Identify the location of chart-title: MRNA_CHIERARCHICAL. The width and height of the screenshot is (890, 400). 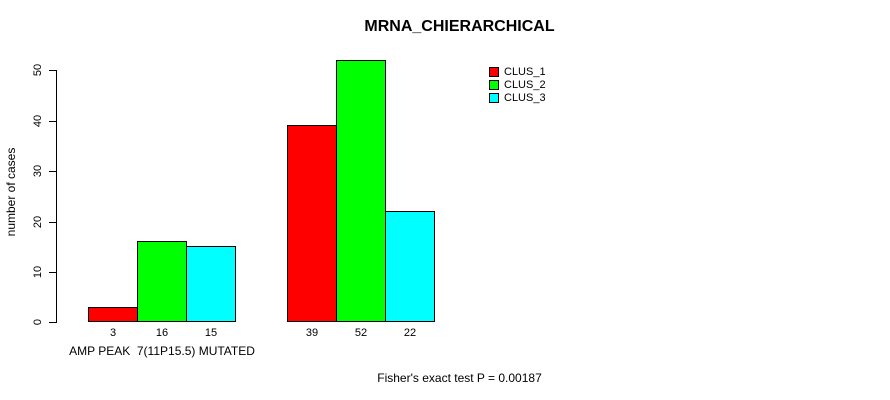
(459, 26).